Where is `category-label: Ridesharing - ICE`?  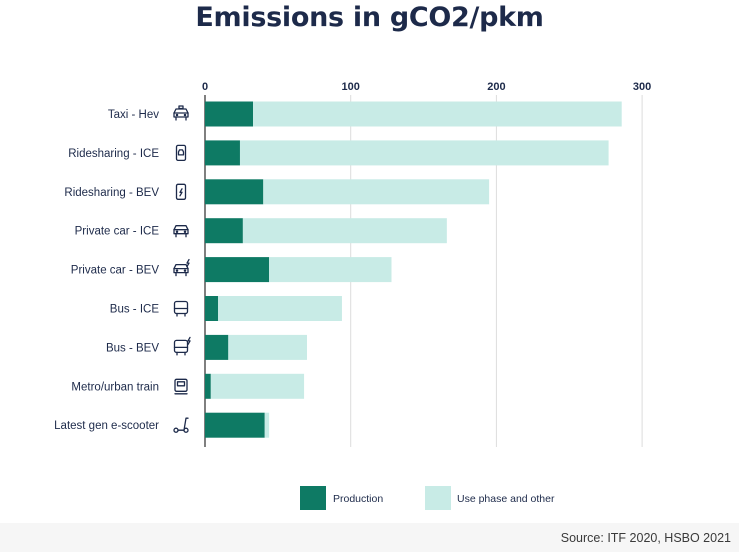 category-label: Ridesharing - ICE is located at coordinates (113, 154).